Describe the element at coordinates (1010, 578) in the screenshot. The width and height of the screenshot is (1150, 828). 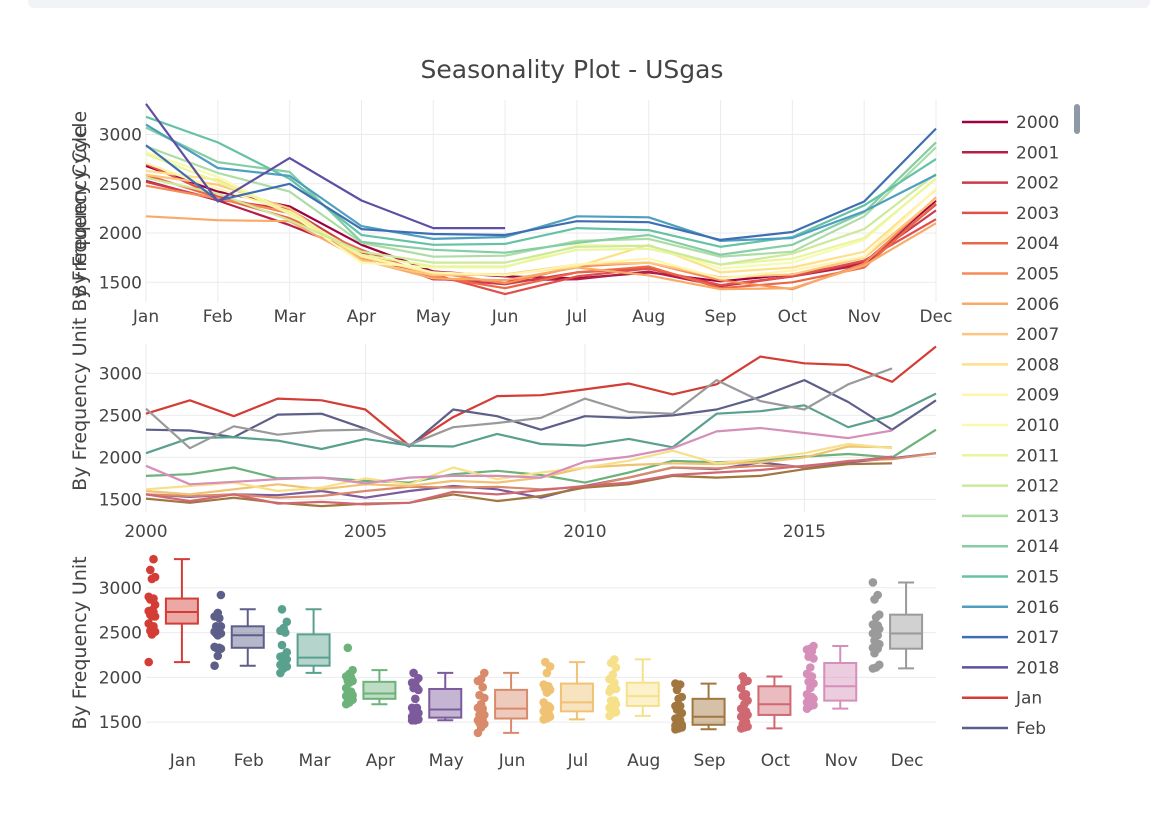
I see `legend-item-2015: 2015` at that location.